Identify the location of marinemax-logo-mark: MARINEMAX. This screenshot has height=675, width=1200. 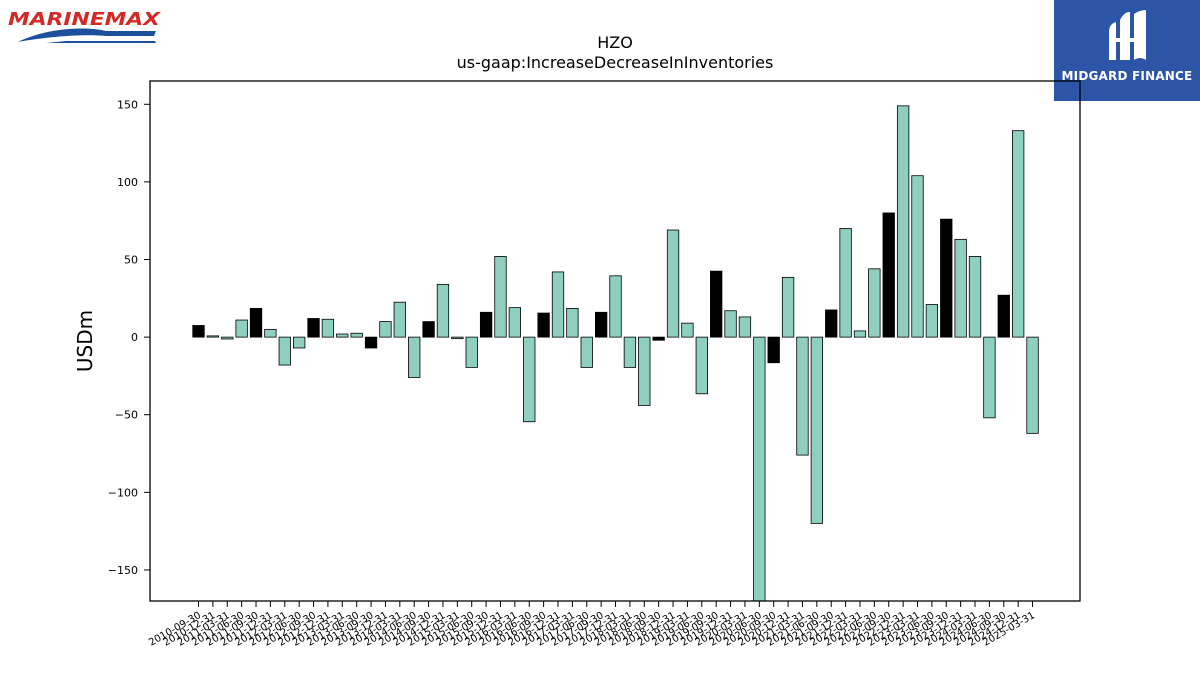
(84, 26).